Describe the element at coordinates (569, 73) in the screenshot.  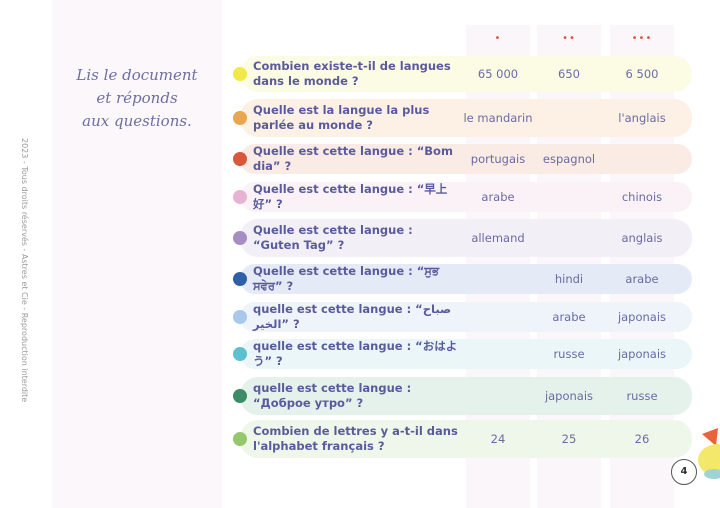
I see `answer-choice: 650` at that location.